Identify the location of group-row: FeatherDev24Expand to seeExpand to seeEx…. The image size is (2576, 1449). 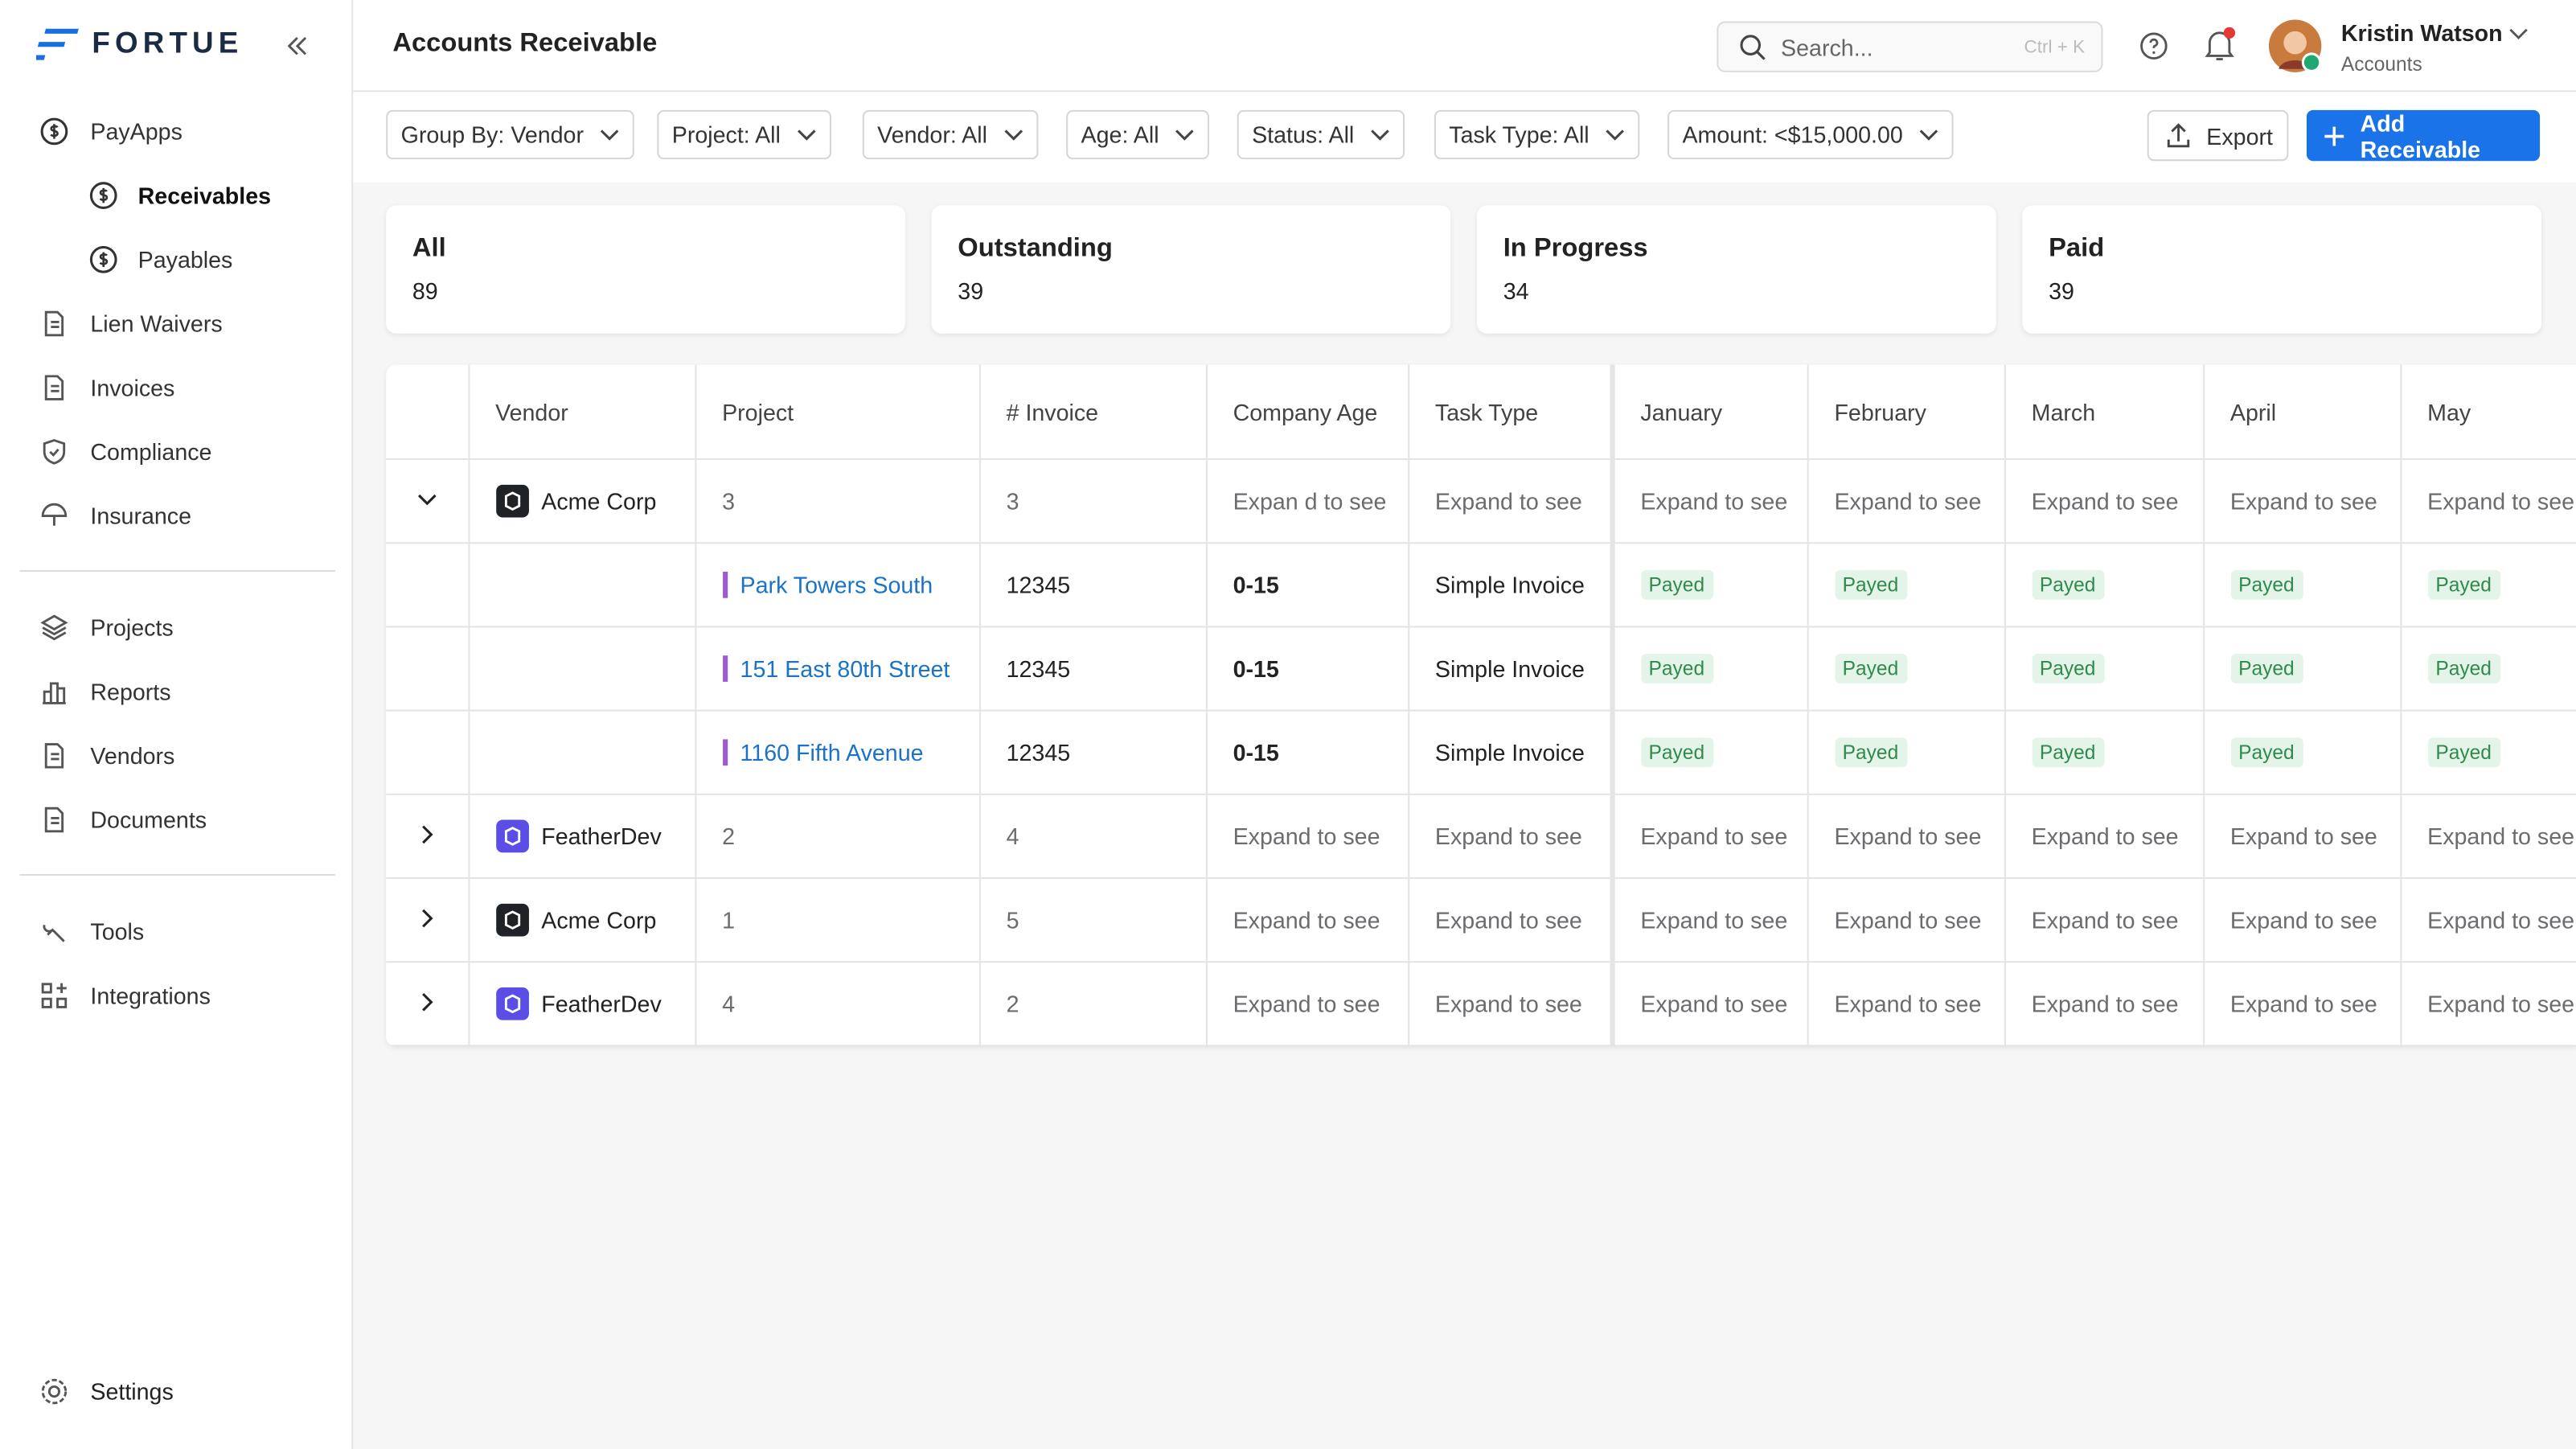
(1481, 836).